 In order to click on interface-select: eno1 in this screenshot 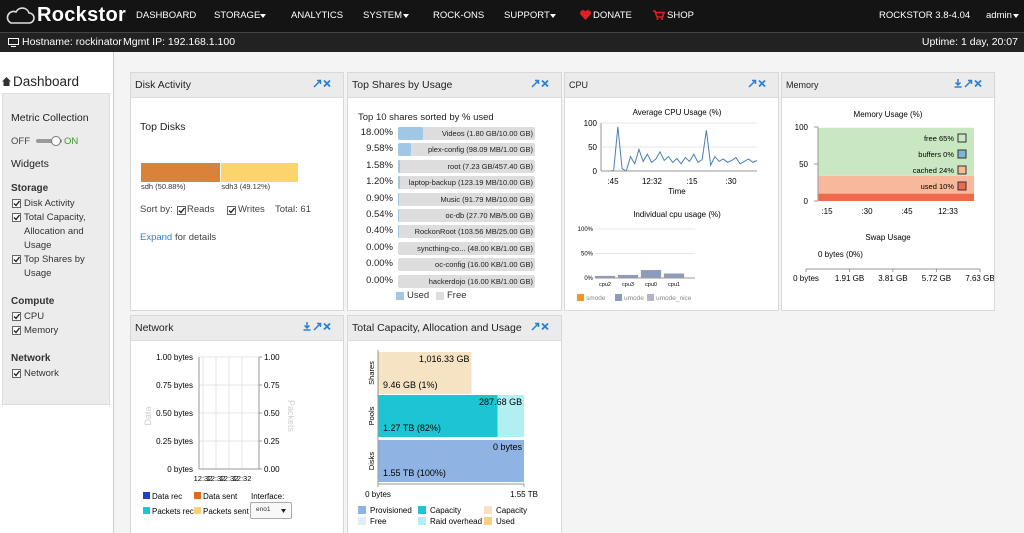, I will do `click(271, 510)`.